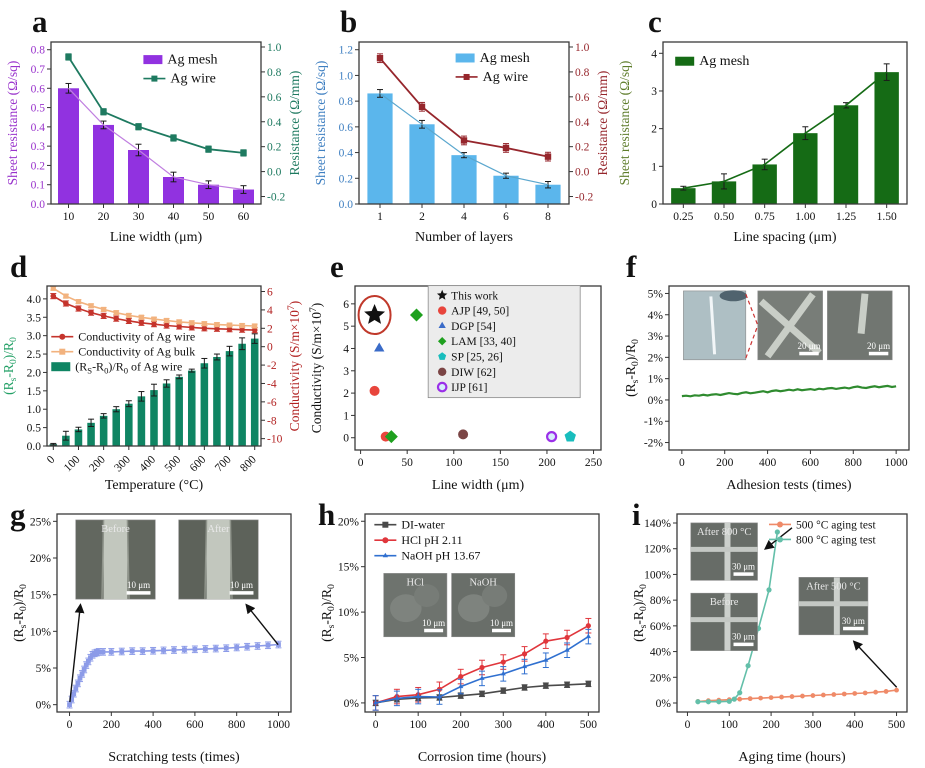  What do you see at coordinates (34, 355) in the screenshot?
I see `svg-text: 2.5` at bounding box center [34, 355].